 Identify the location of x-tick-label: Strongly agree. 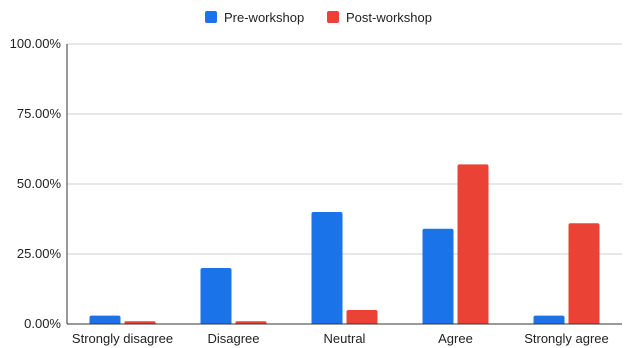
(566, 338).